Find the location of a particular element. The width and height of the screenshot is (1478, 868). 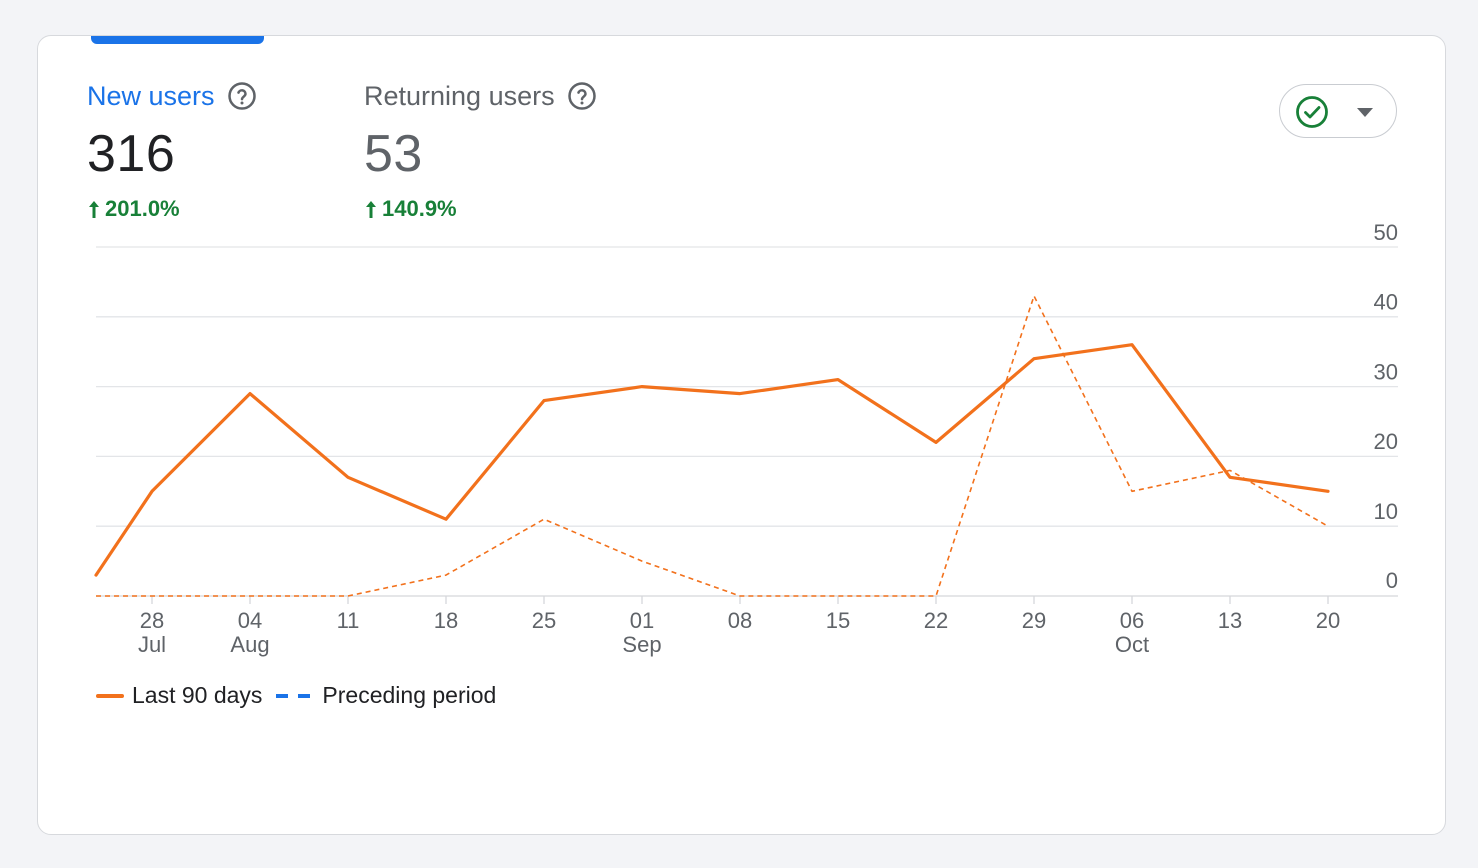

metric-new-users-header: New users is located at coordinates (172, 96).